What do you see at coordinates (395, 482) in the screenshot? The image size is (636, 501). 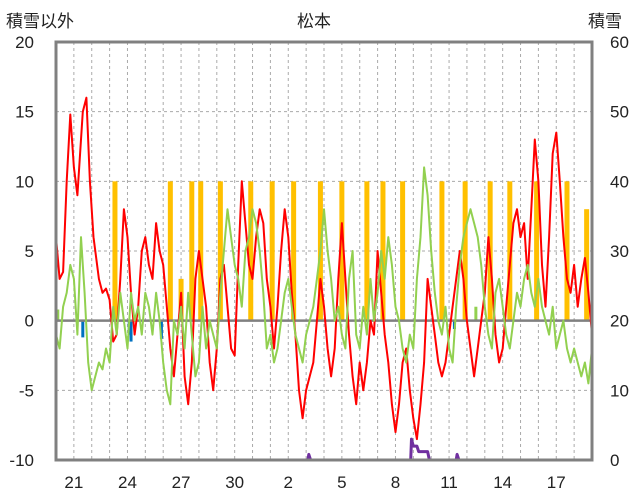 I see `x-tick-label: 8` at bounding box center [395, 482].